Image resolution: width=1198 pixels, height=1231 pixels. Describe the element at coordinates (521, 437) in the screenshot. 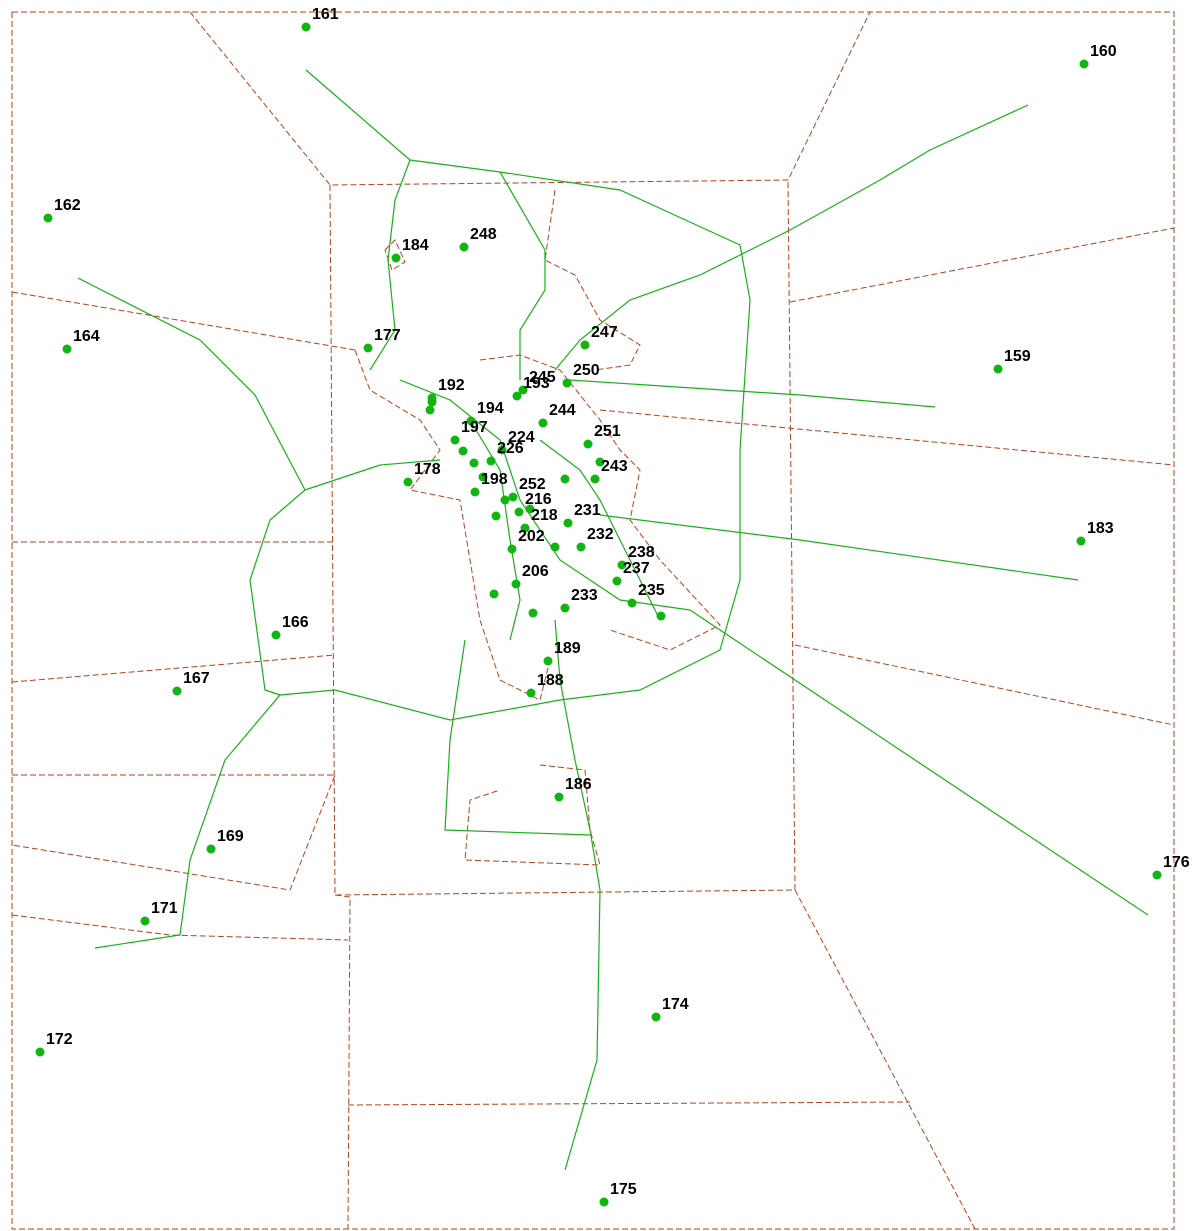

I see `zone-label: 224` at that location.